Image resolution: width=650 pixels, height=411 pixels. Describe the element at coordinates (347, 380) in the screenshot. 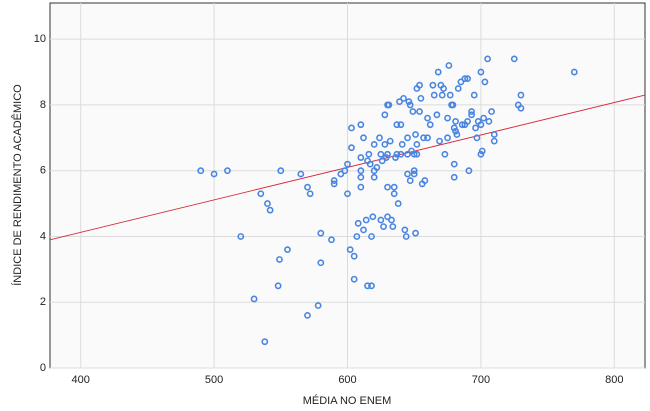

I see `x-tick-label: 600` at that location.